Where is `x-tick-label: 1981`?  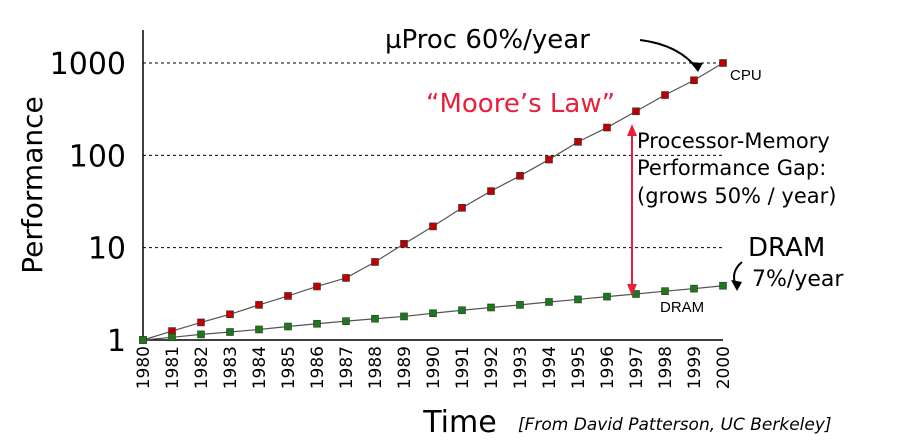
x-tick-label: 1981 is located at coordinates (173, 367).